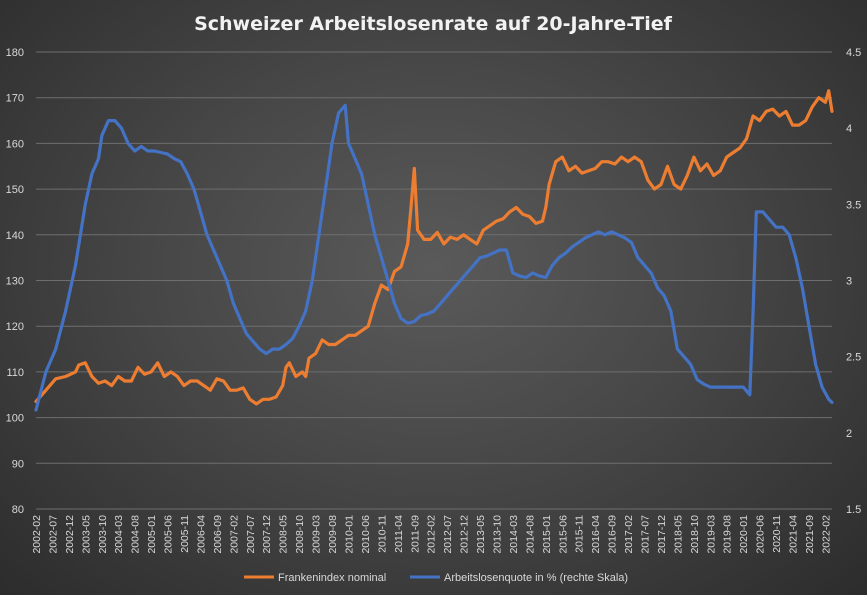  I want to click on x-tick-label: 2016-09, so click(613, 534).